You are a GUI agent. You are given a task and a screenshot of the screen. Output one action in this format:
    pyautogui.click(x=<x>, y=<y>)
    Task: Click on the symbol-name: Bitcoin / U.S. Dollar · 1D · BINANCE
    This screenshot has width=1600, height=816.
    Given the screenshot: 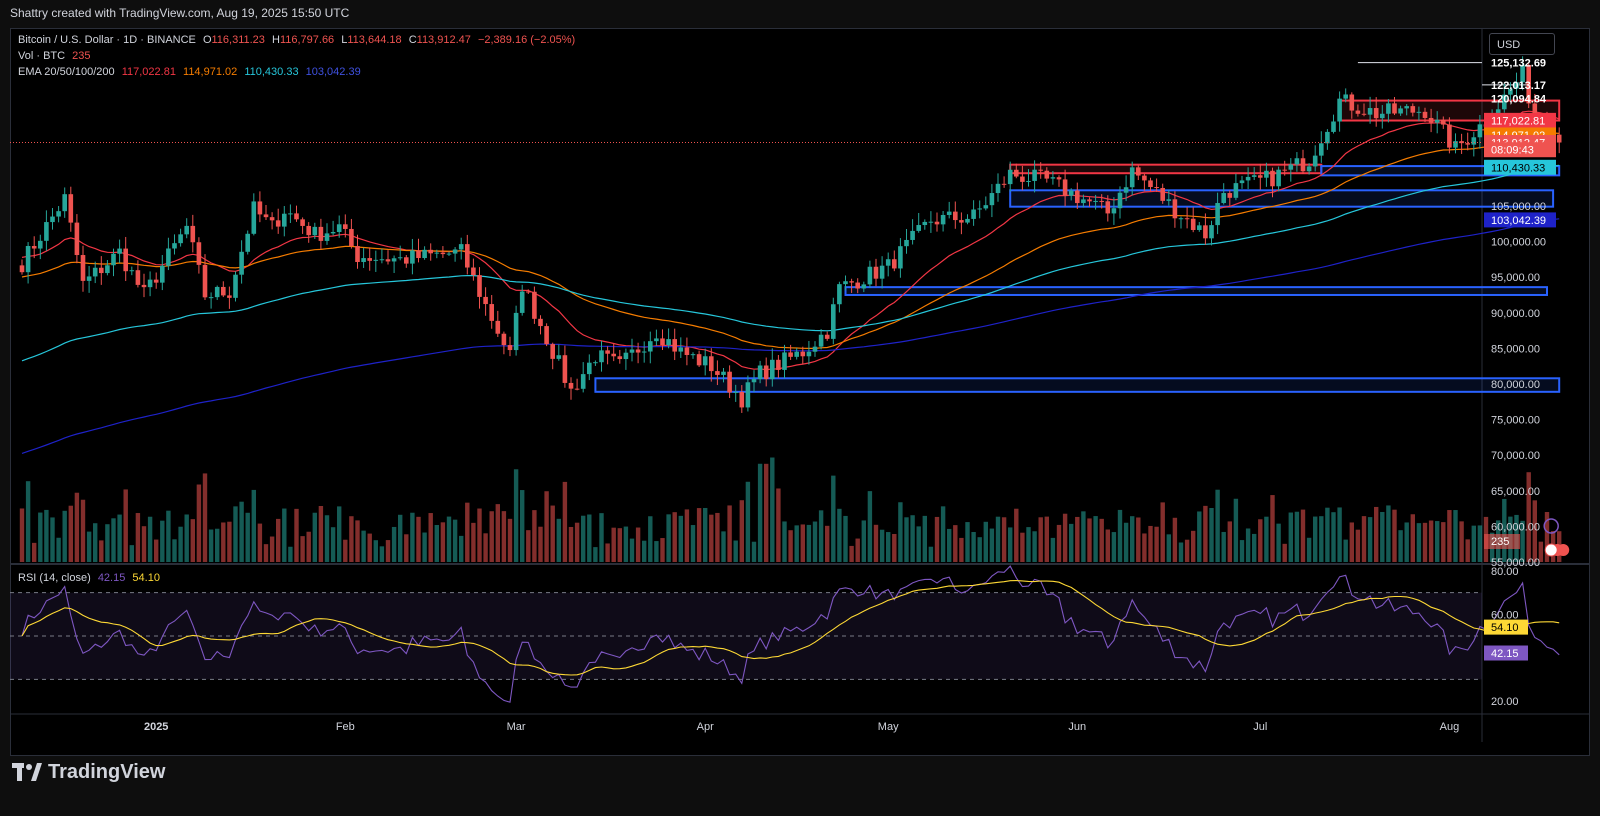 What is the action you would take?
    pyautogui.click(x=107, y=40)
    